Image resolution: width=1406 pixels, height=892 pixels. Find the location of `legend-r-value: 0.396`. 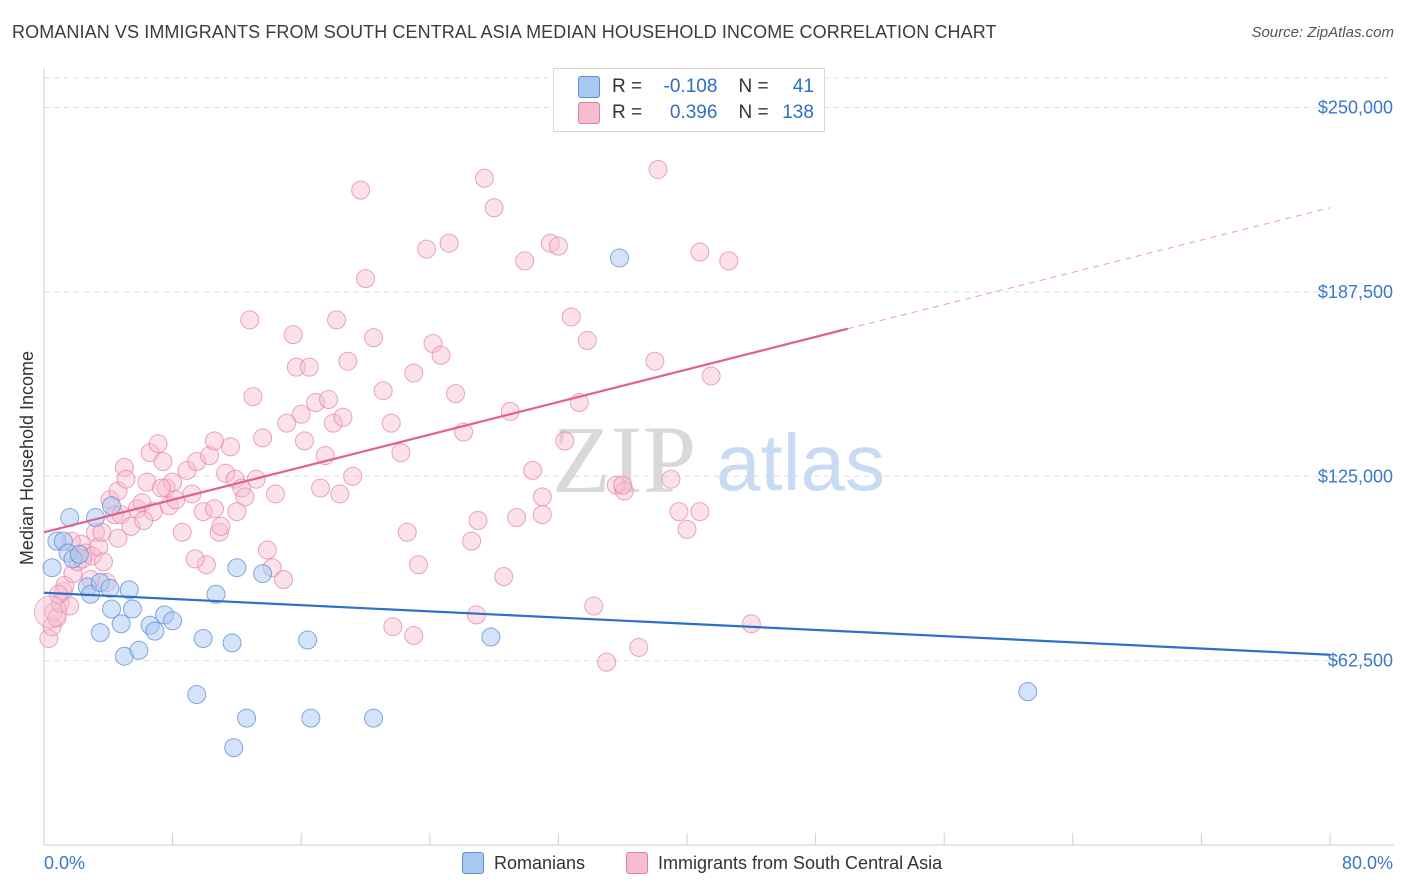

legend-r-value: 0.396 is located at coordinates (693, 112).